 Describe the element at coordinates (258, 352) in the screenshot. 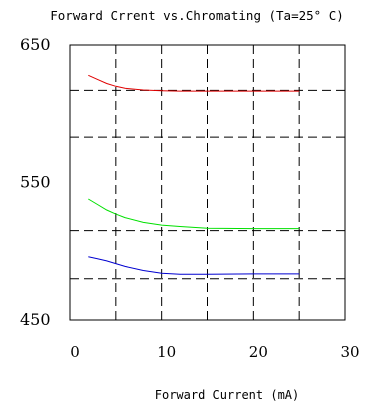

I see `x-tick-label: 20` at that location.